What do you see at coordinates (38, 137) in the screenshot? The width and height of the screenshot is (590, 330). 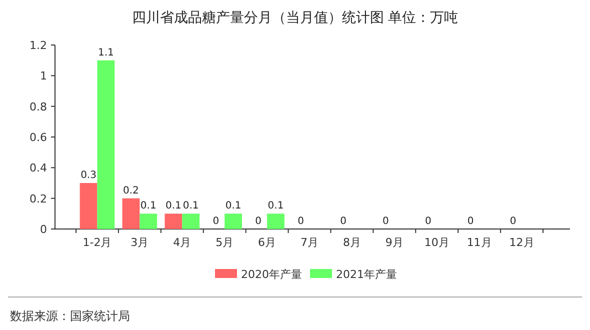 I see `y-tick-label: 0.6` at bounding box center [38, 137].